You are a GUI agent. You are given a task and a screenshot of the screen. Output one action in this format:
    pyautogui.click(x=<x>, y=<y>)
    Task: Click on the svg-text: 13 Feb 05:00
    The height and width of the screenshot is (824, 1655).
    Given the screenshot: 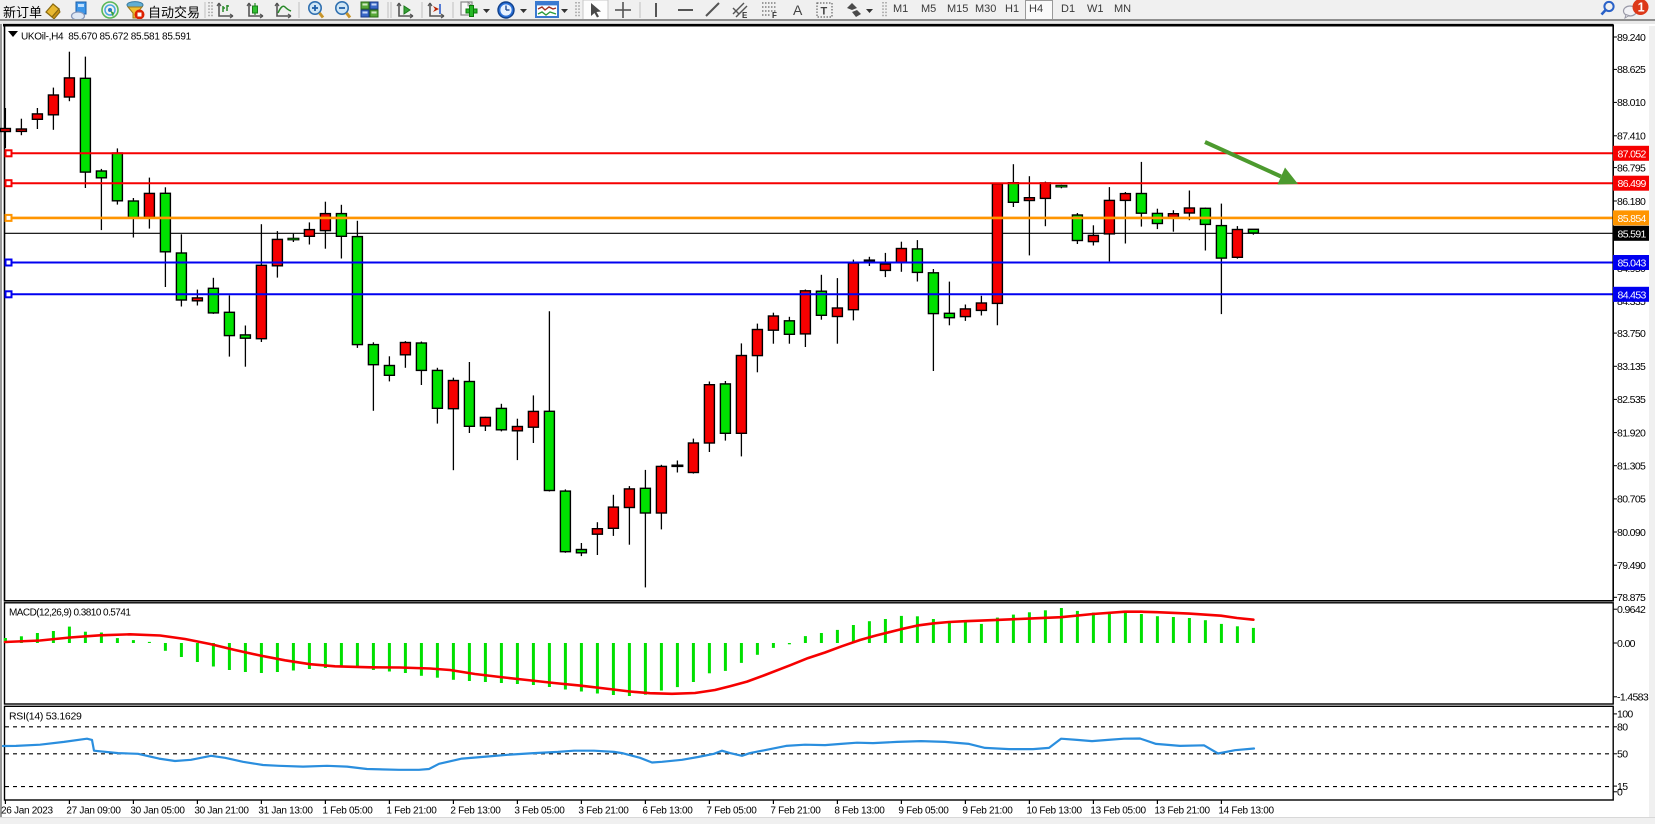 What is the action you would take?
    pyautogui.click(x=1118, y=811)
    